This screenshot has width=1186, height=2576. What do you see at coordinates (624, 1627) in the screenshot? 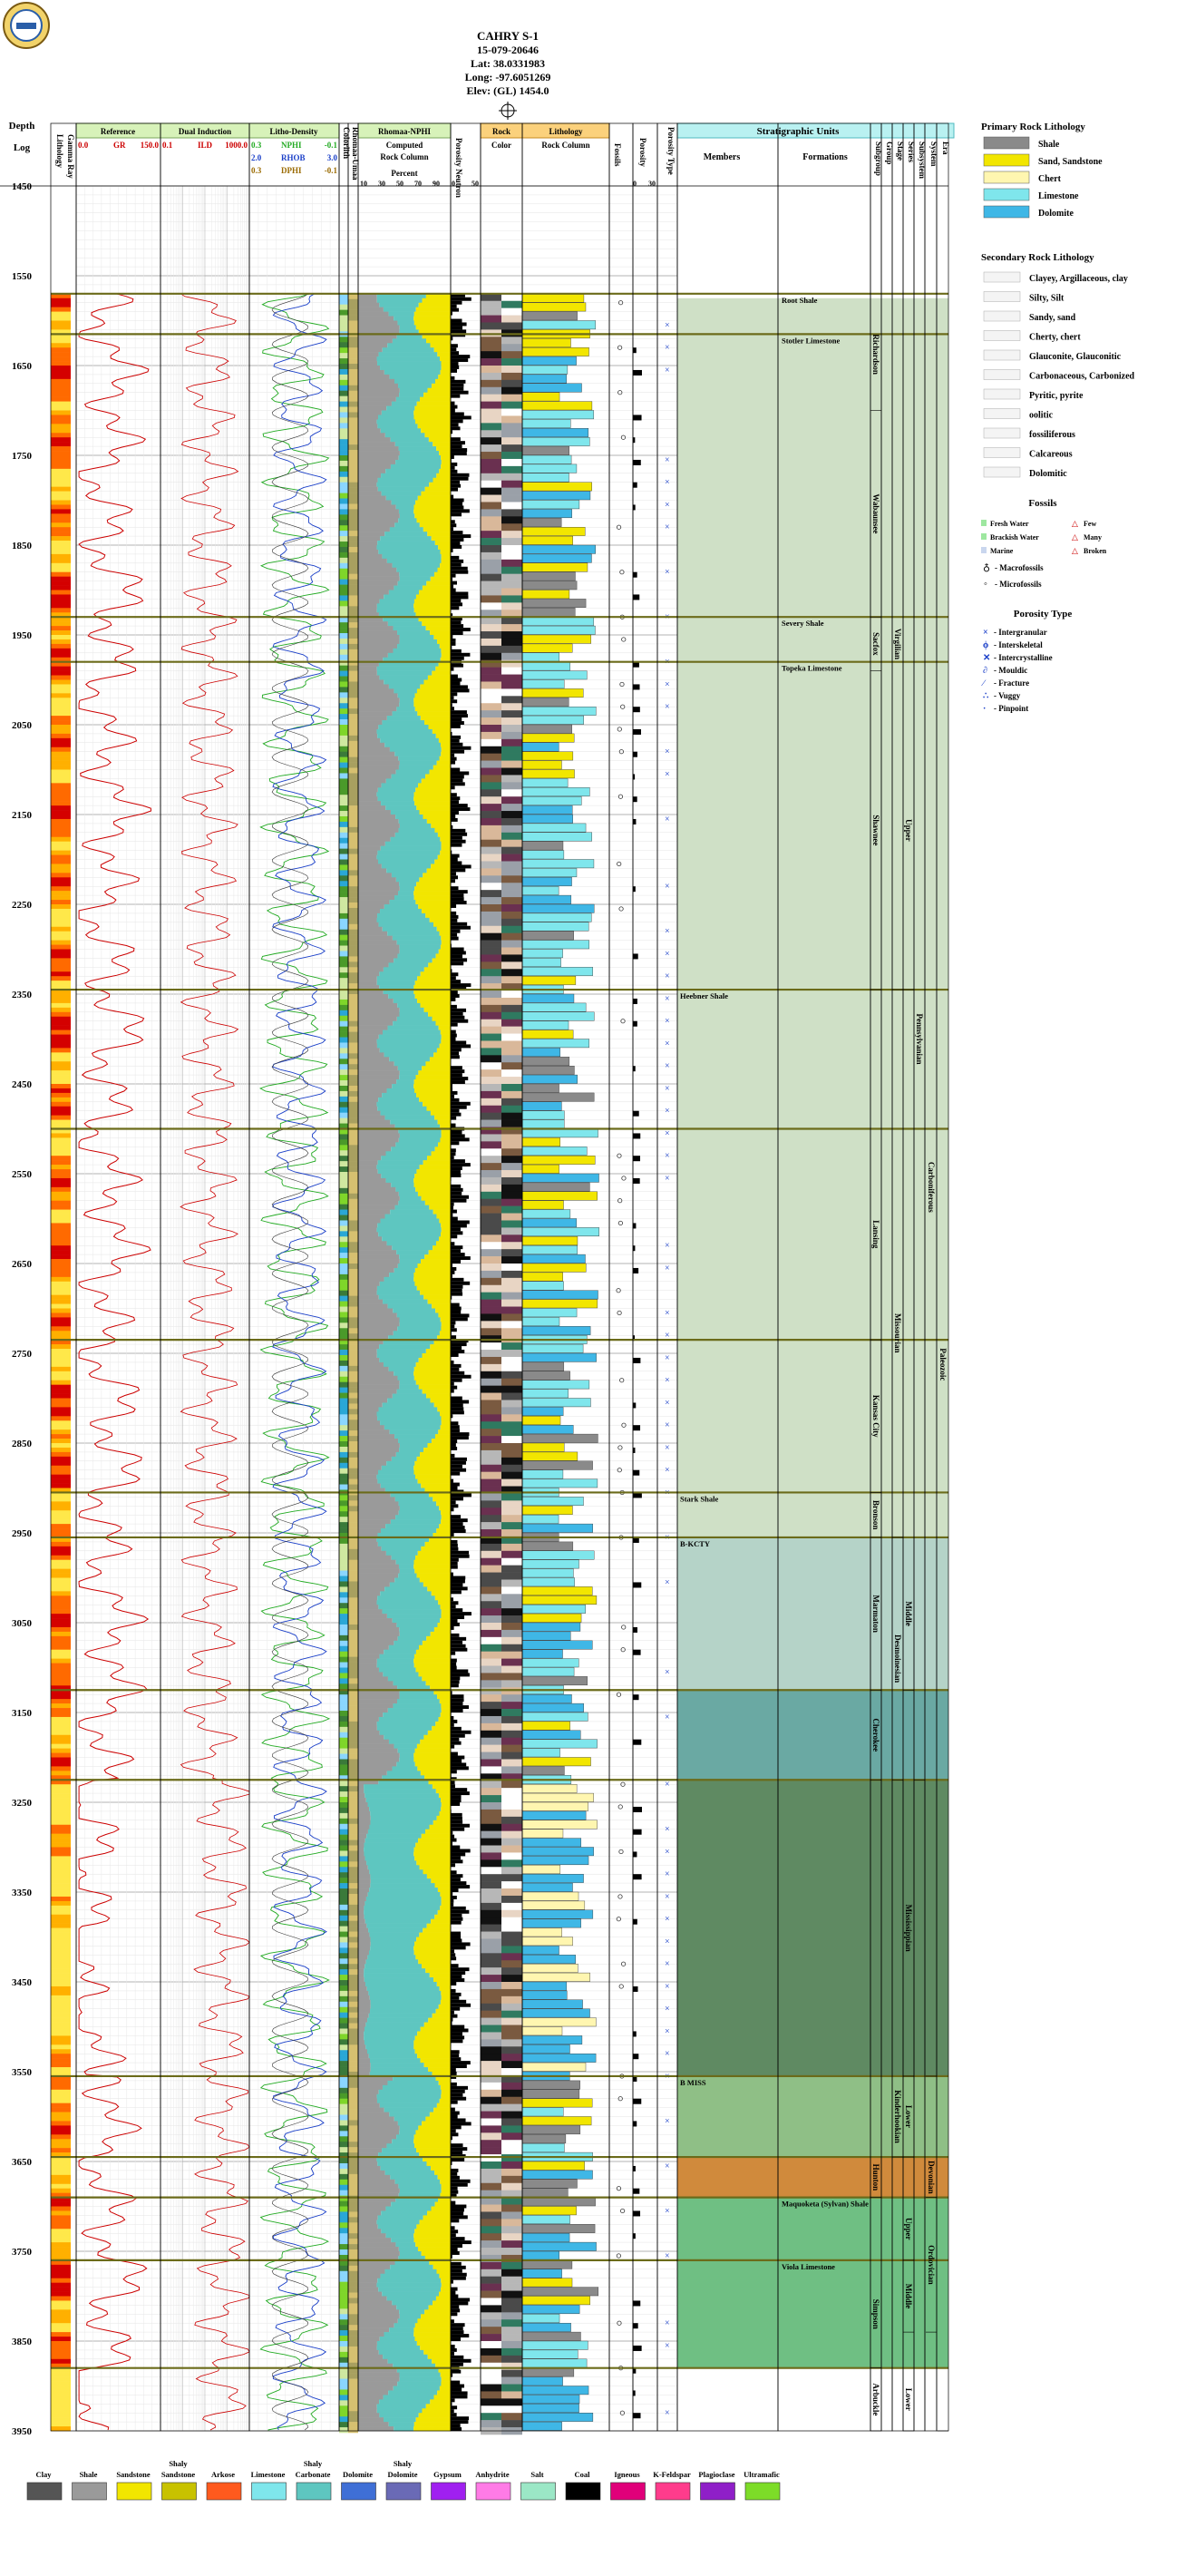
I see `fossil-marker` at bounding box center [624, 1627].